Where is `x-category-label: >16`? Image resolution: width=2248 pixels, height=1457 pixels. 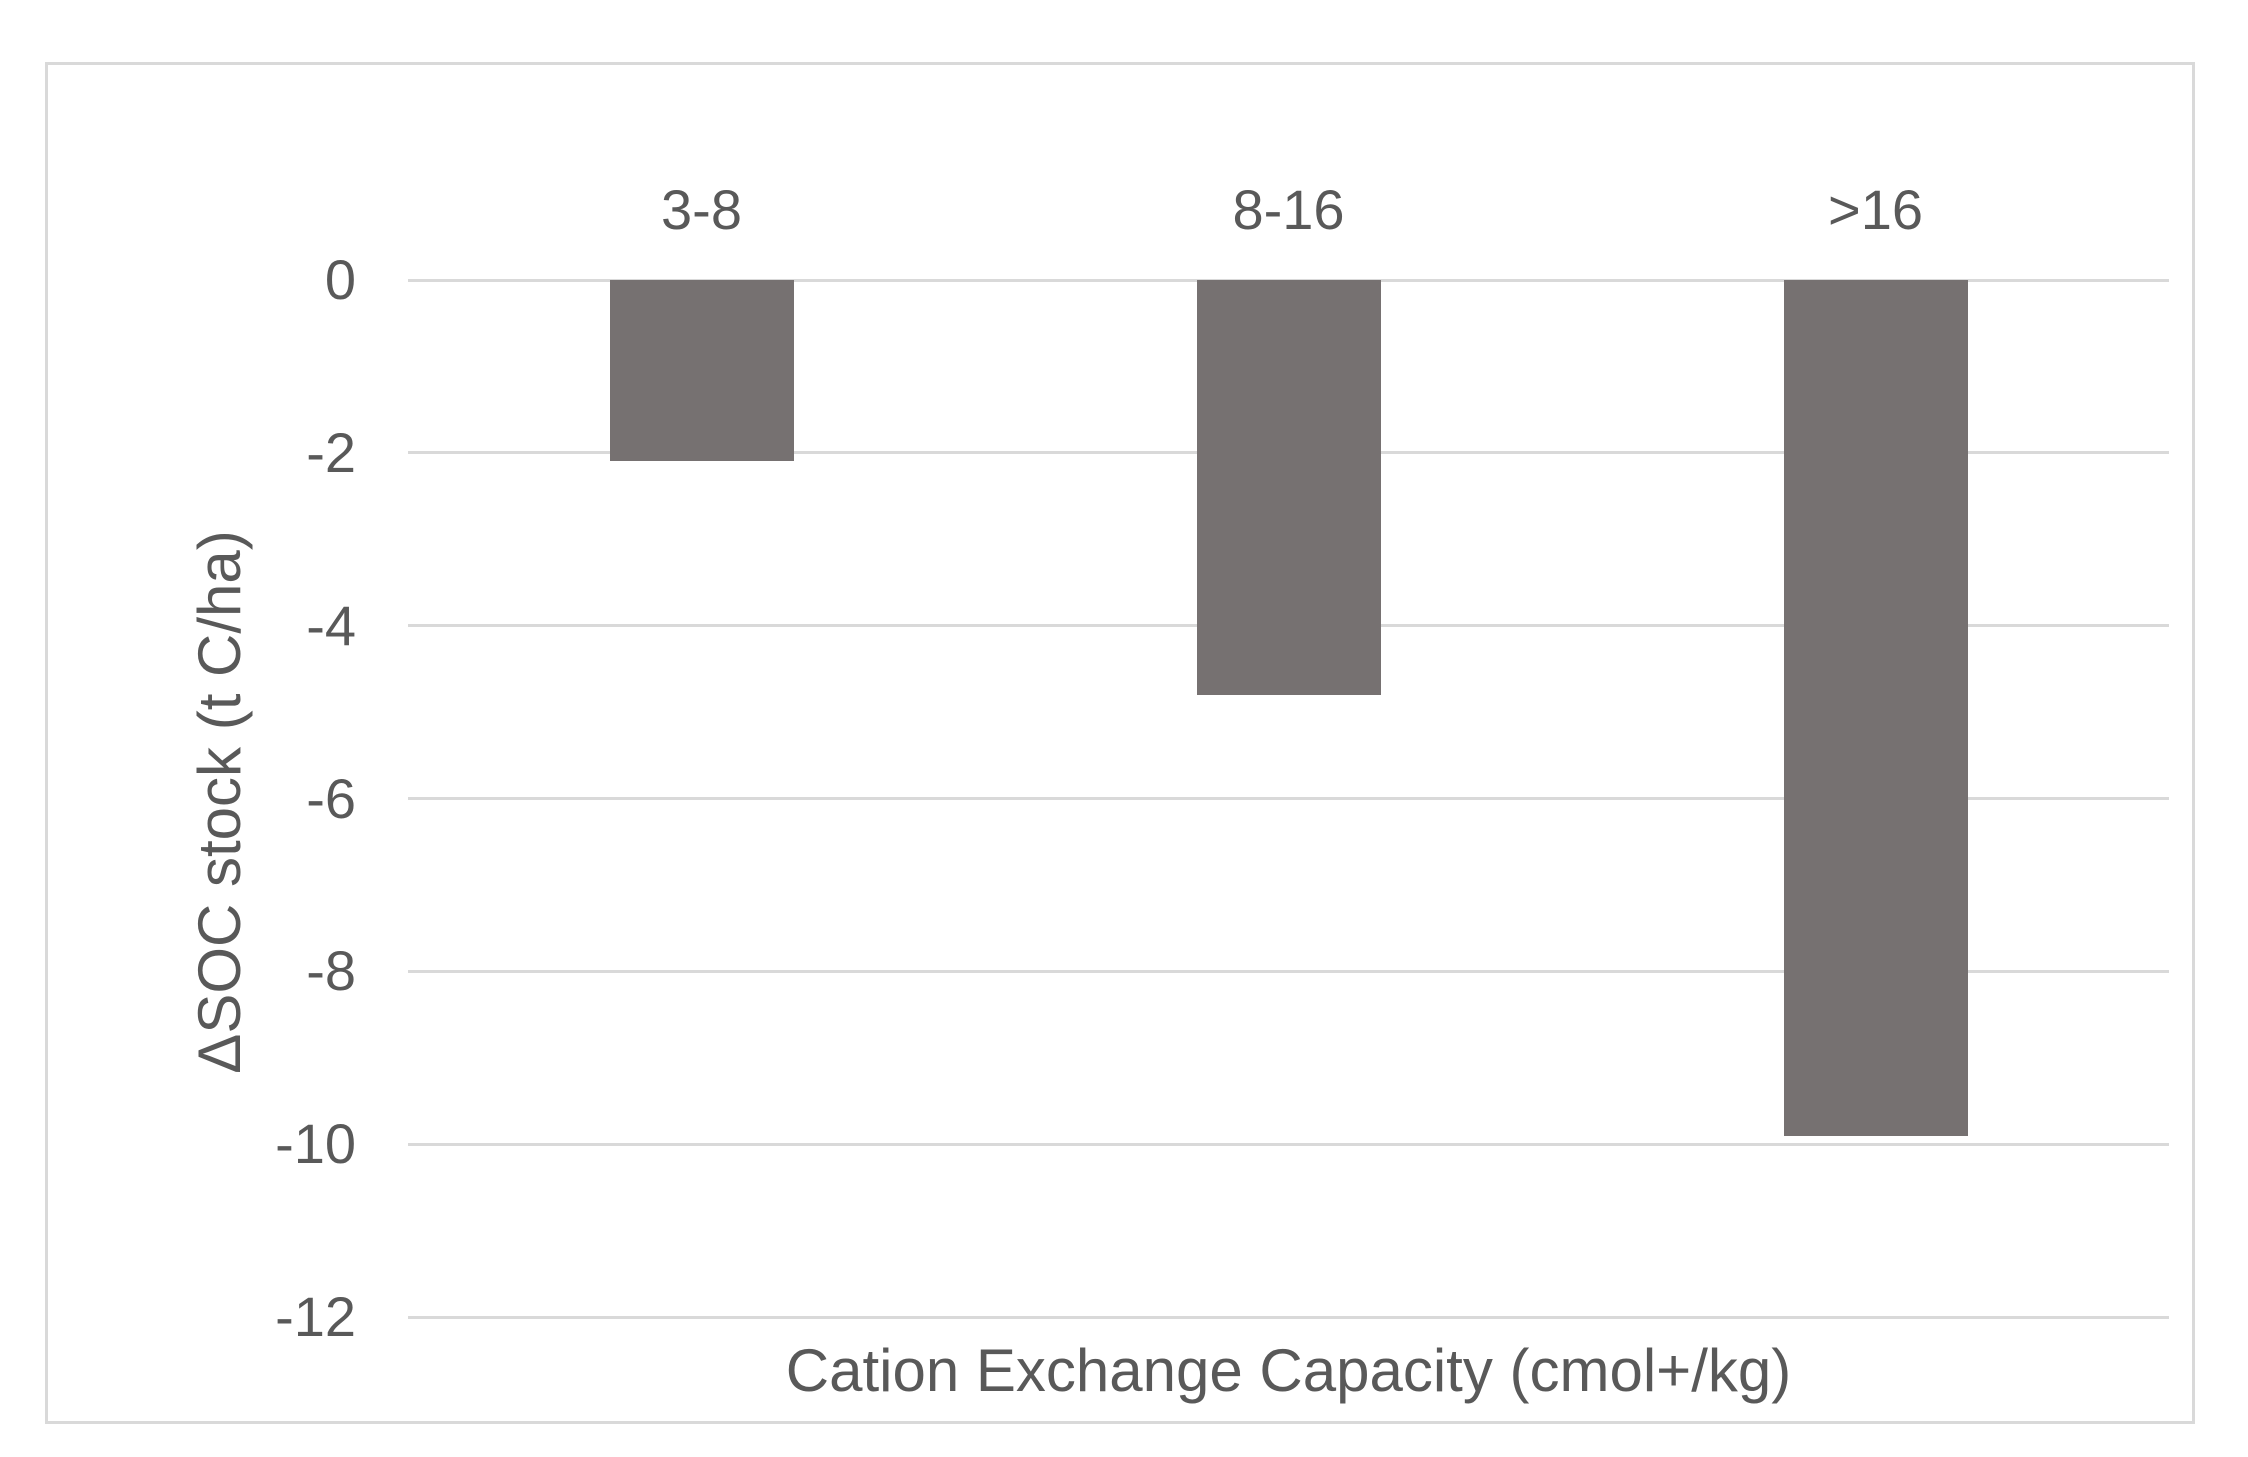 x-category-label: >16 is located at coordinates (1875, 209).